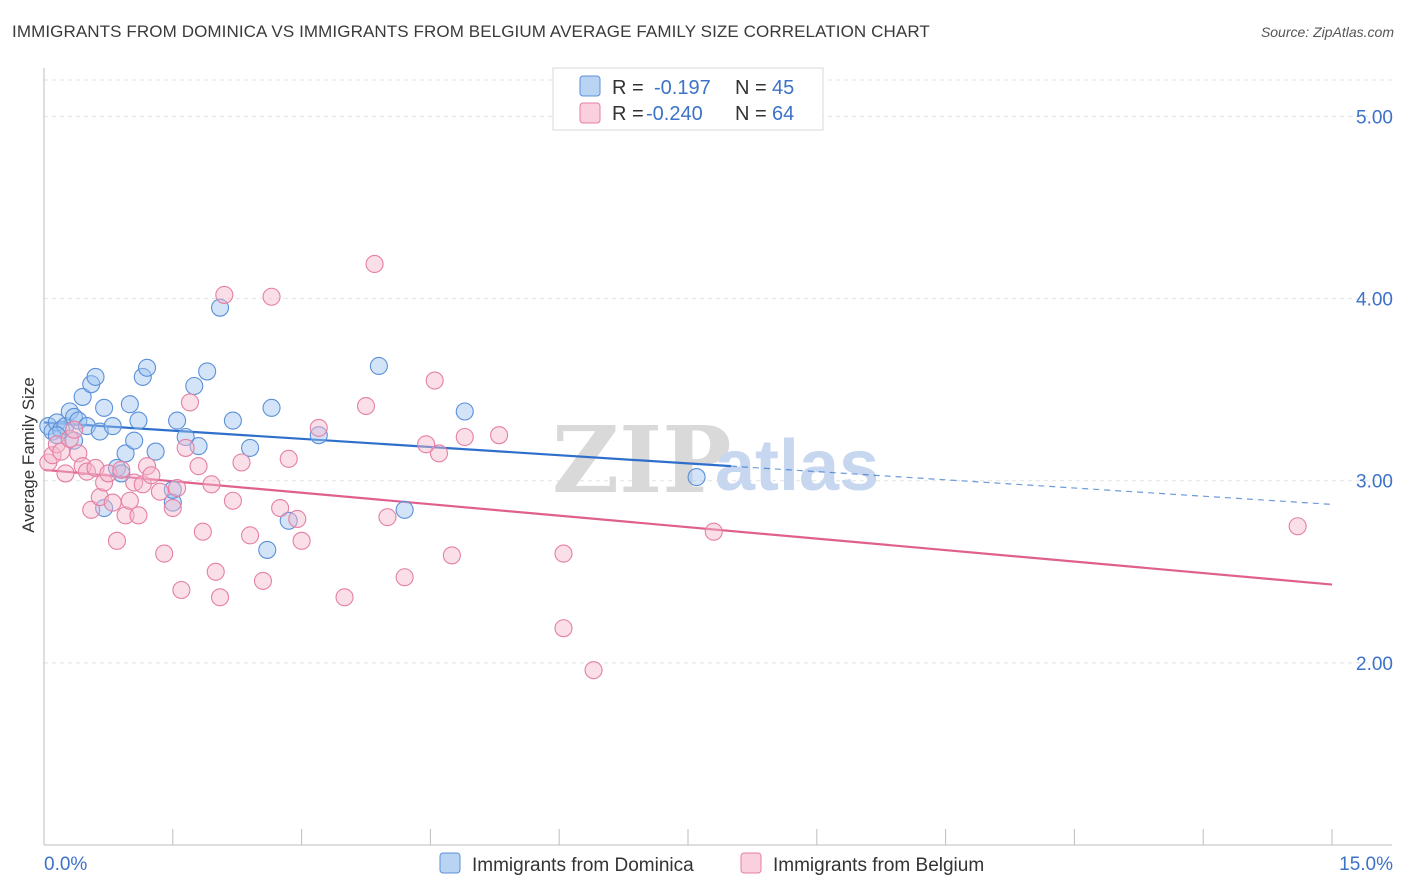 The image size is (1406, 892). I want to click on trend-line-belgium, so click(688, 527).